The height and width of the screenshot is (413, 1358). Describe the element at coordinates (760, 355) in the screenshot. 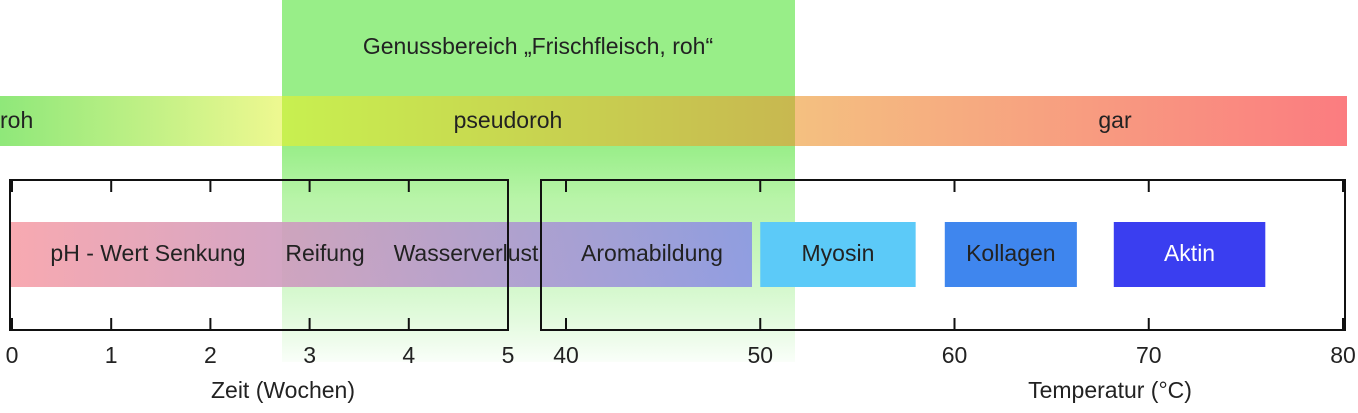

I see `tick-label: 50` at that location.